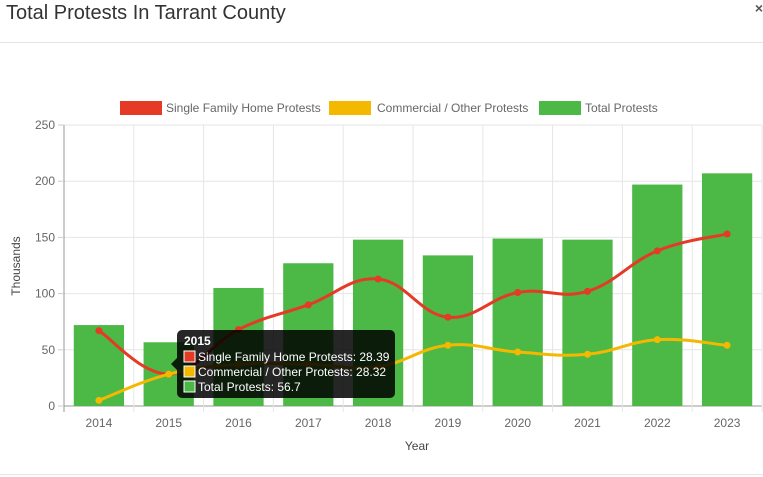  Describe the element at coordinates (45, 125) in the screenshot. I see `y-tick-label: 250` at that location.